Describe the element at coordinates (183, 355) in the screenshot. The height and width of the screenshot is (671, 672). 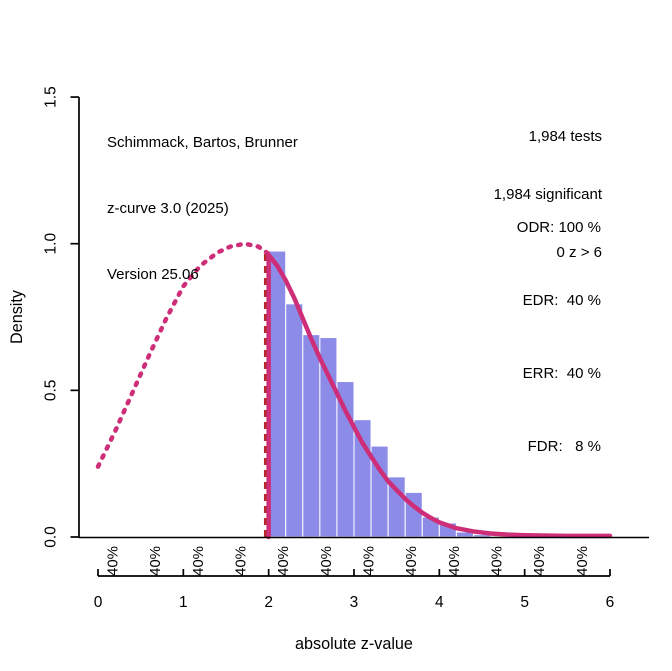
I see `fitted-curve-dotted` at that location.